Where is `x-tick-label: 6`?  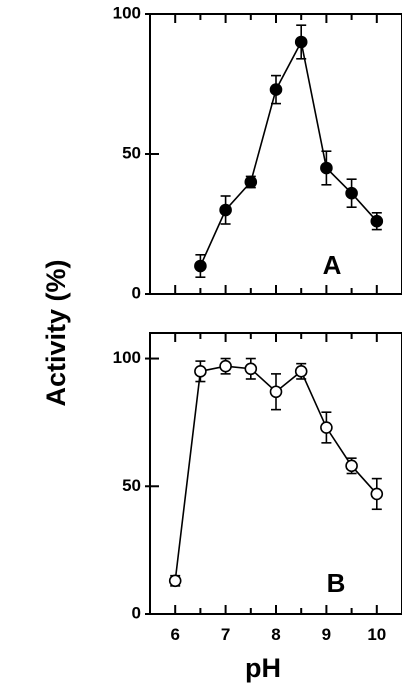 x-tick-label: 6 is located at coordinates (174, 634).